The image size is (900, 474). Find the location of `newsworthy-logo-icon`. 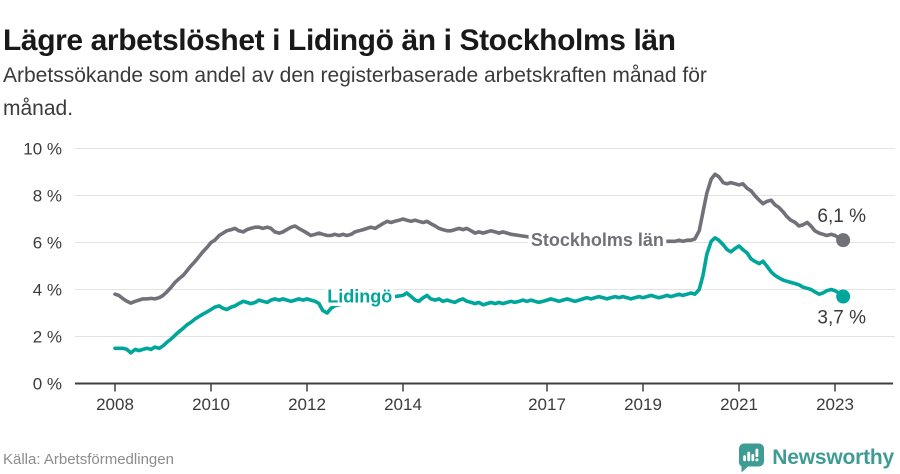

newsworthy-logo-icon is located at coordinates (752, 458).